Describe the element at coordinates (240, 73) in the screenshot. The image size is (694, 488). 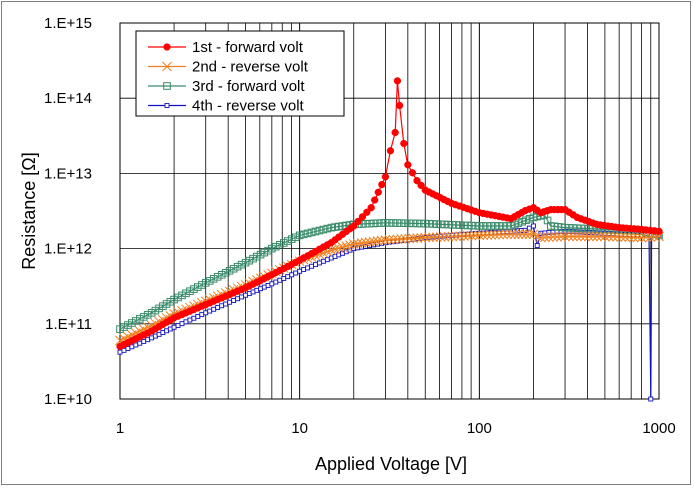
I see `legend-box` at that location.